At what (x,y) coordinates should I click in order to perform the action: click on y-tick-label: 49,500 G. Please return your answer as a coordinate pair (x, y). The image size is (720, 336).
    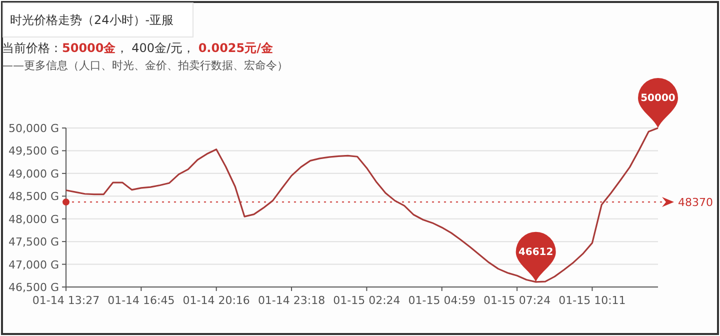
    Looking at the image, I should click on (33, 151).